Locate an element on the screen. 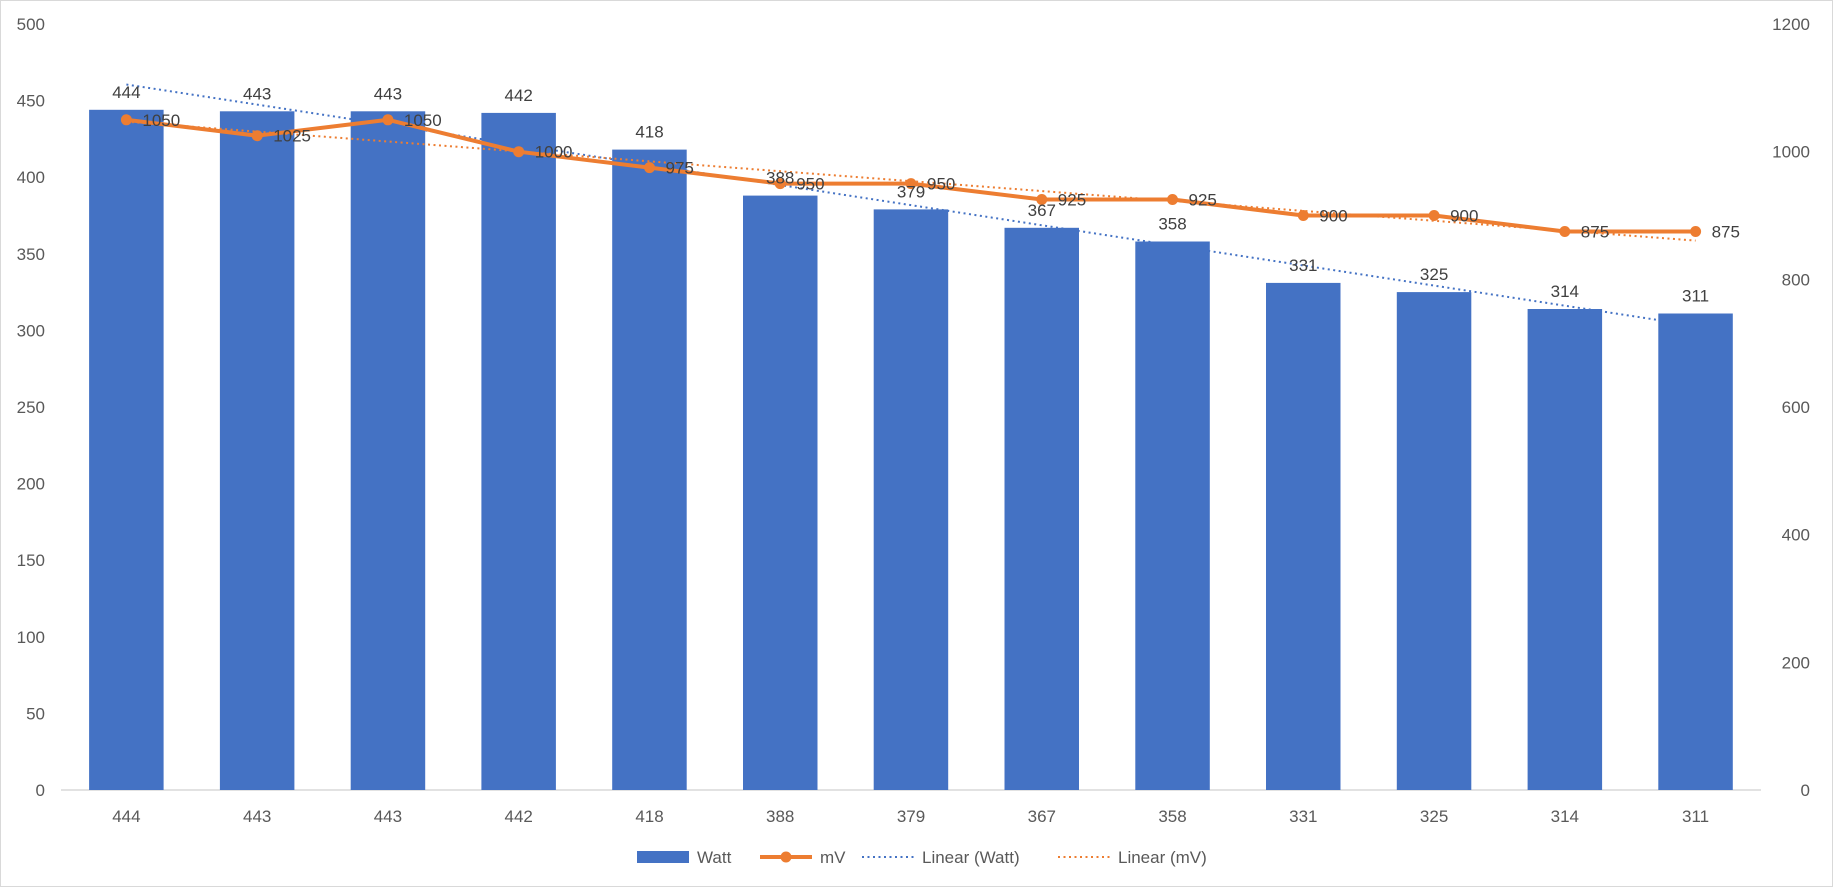 Image resolution: width=1833 pixels, height=891 pixels. y-tick-label: 100 is located at coordinates (31, 637).